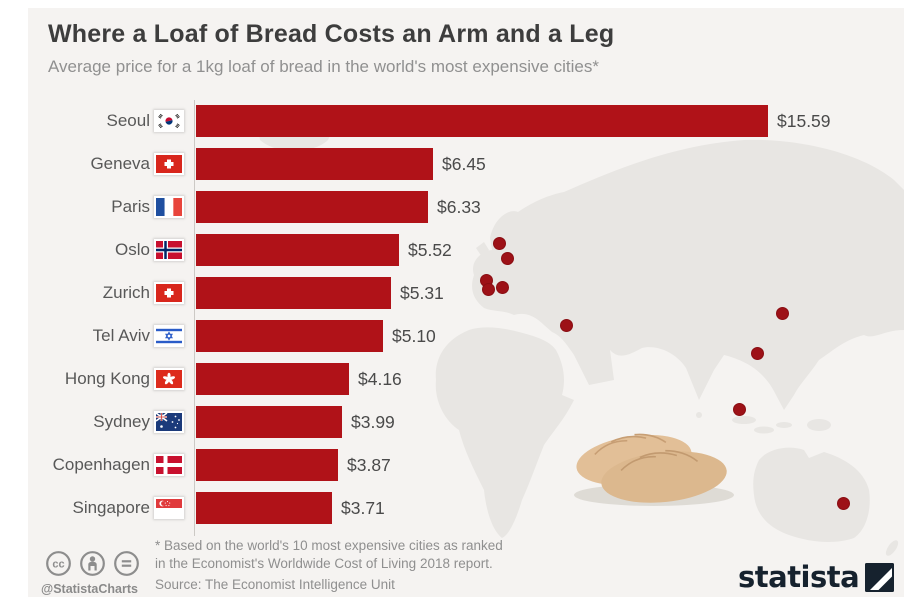 This screenshot has width=904, height=607. What do you see at coordinates (380, 379) in the screenshot?
I see `price-value-label: $4.16` at bounding box center [380, 379].